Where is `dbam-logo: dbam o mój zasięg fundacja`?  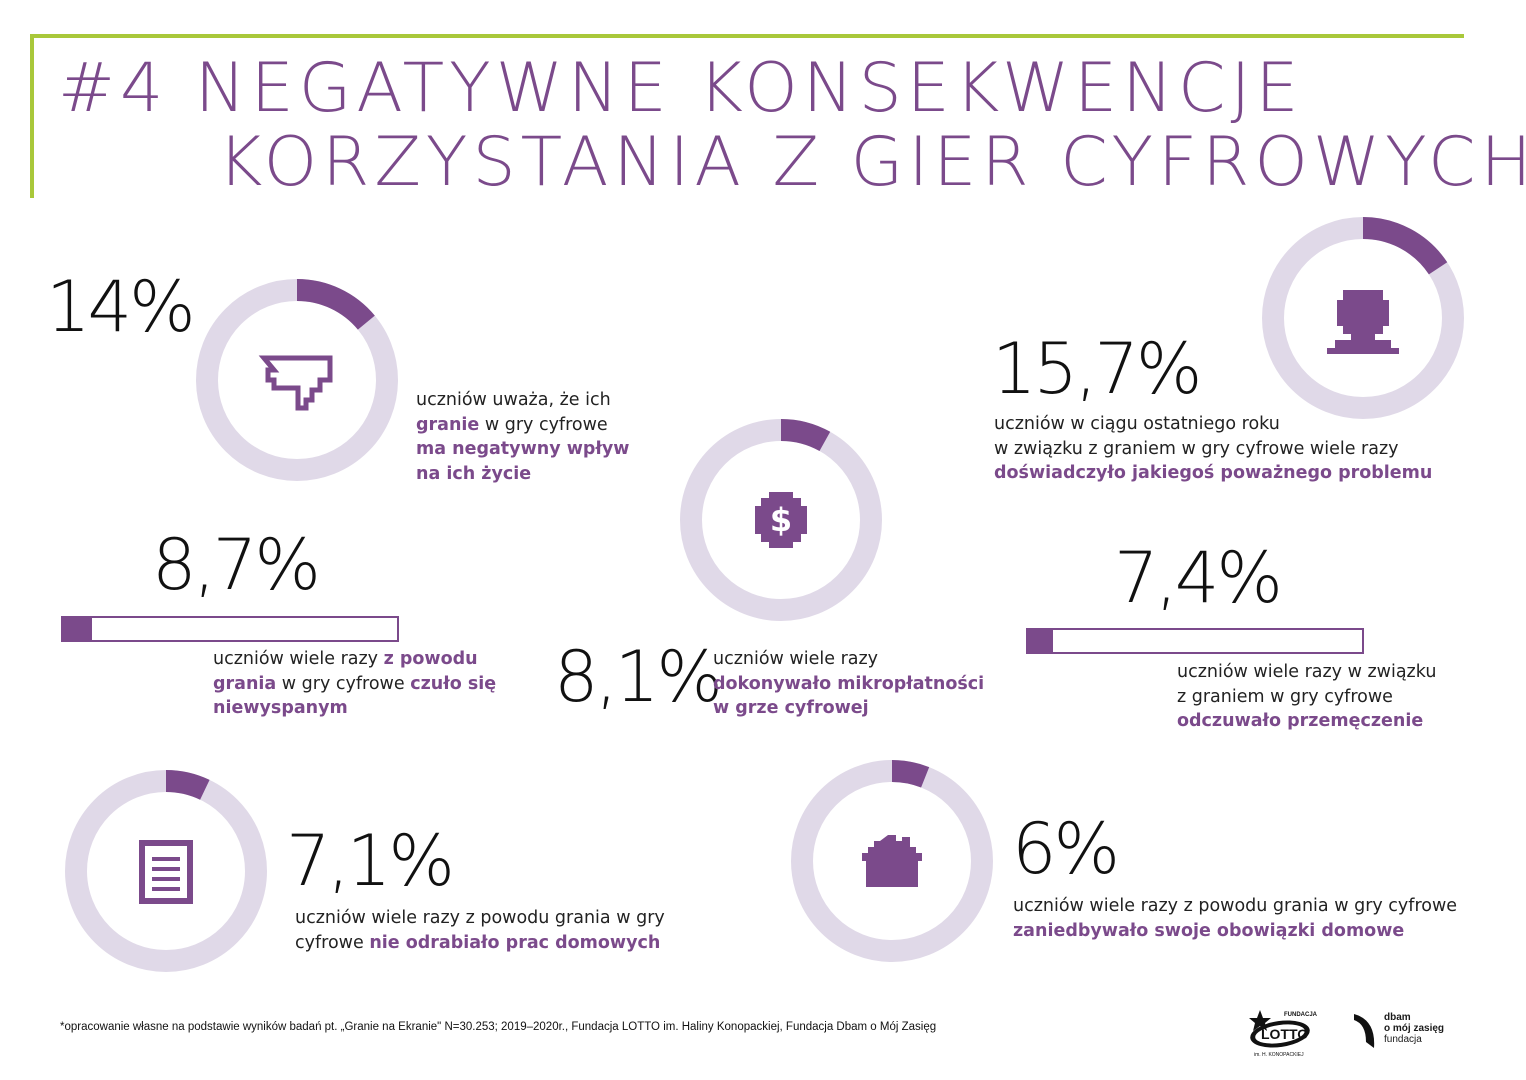 dbam-logo: dbam o mój zasięg fundacja is located at coordinates (1408, 1032).